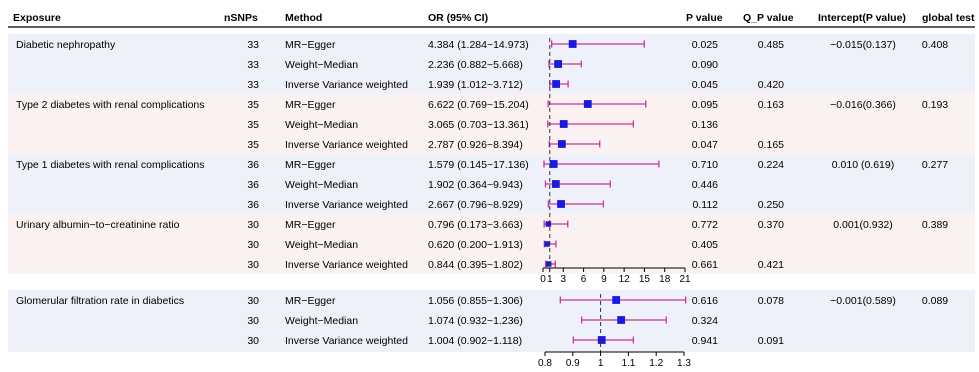 The image size is (979, 372). I want to click on header-q-p-value: Q_P value, so click(768, 18).